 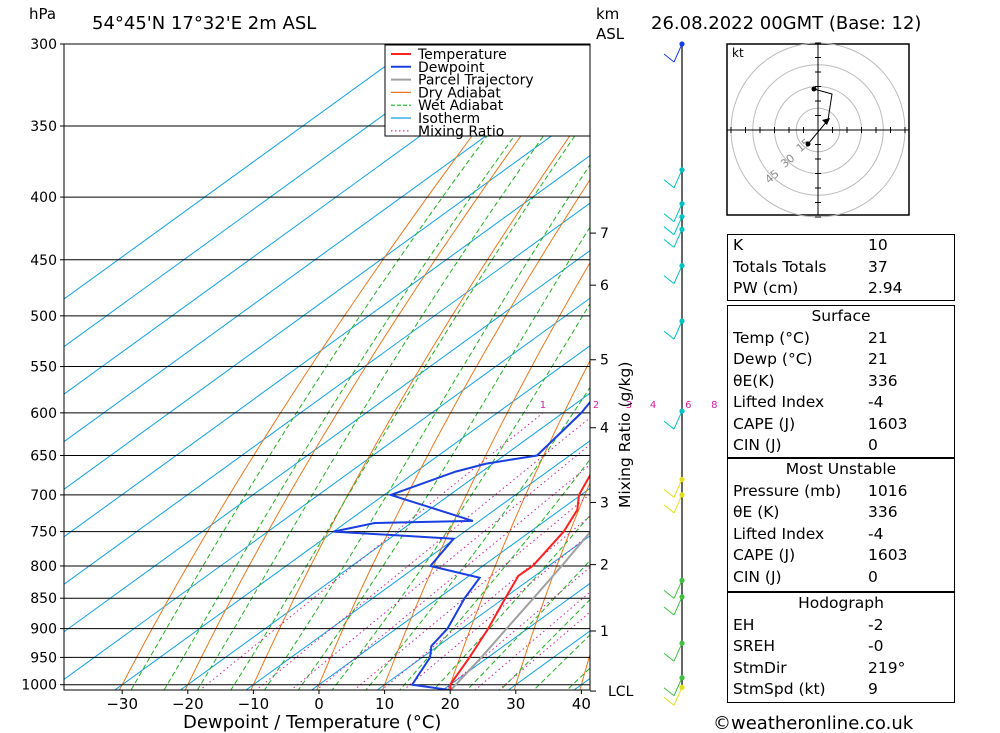 What do you see at coordinates (786, 23) in the screenshot?
I see `datetime-title: 26.08.2022 00GMT (Base: 12)` at bounding box center [786, 23].